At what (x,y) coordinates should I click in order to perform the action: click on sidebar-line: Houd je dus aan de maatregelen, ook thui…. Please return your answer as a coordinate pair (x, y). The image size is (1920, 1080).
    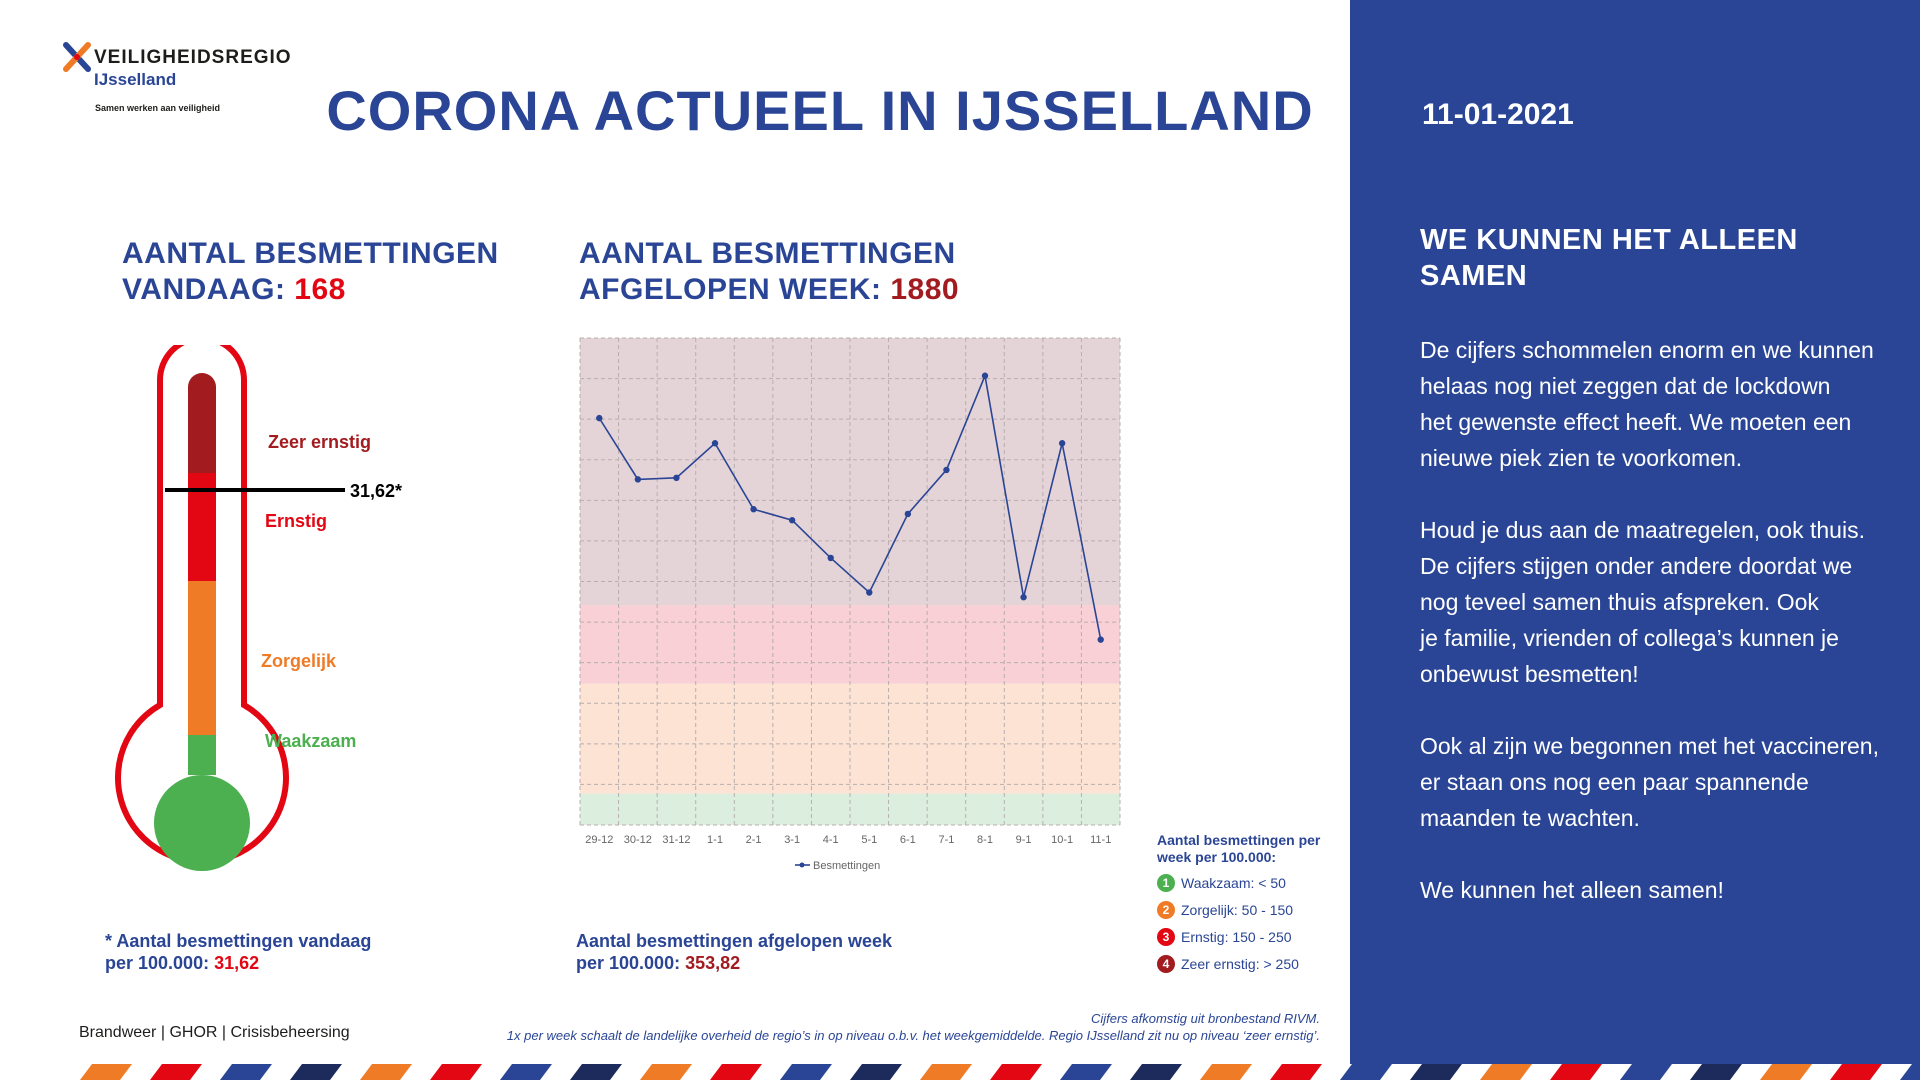
    Looking at the image, I should click on (1642, 530).